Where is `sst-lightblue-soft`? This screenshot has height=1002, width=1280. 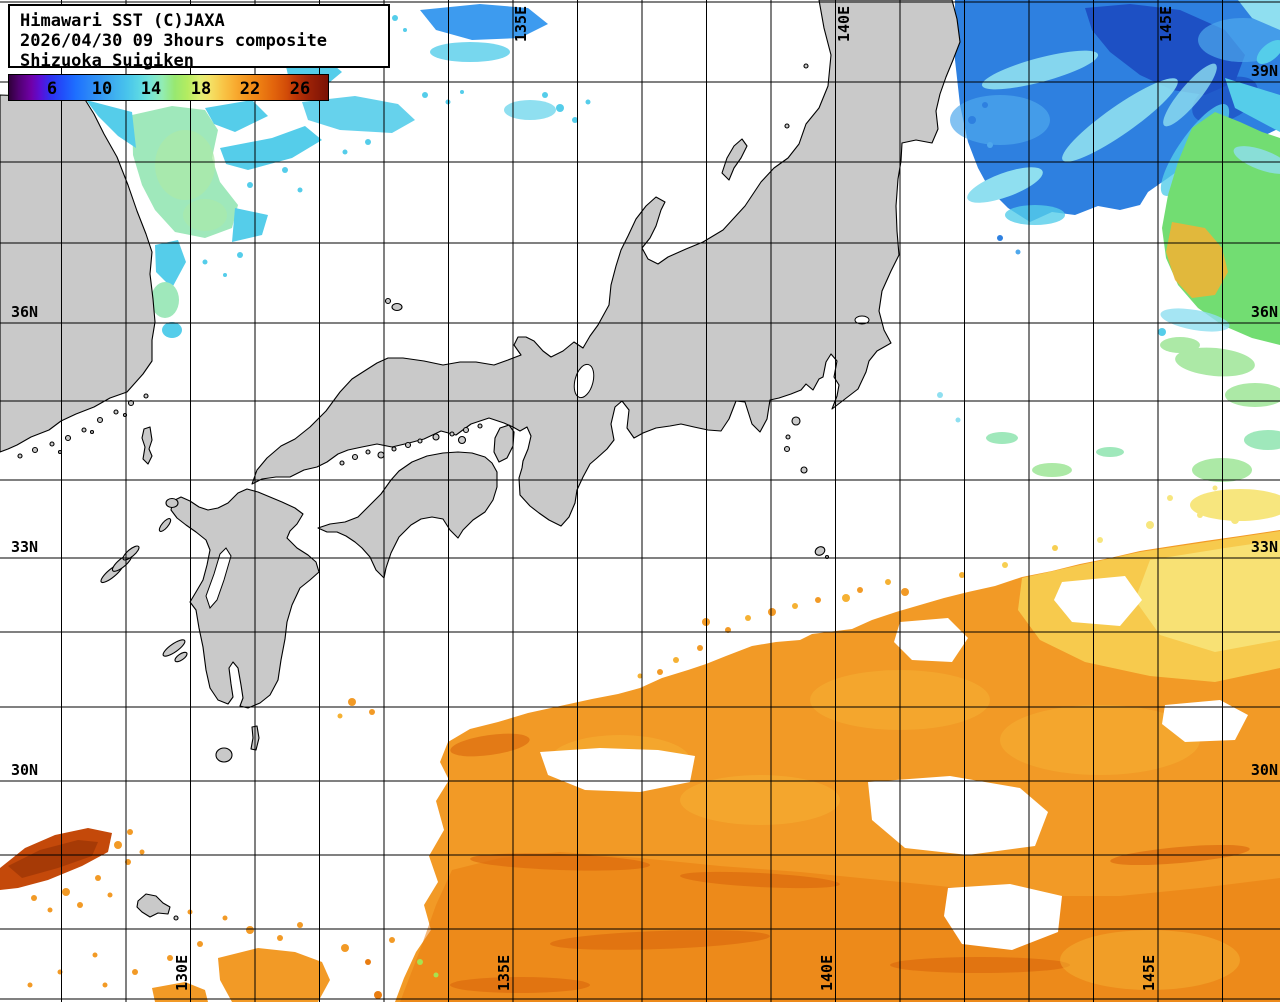 sst-lightblue-soft is located at coordinates (1239, 40).